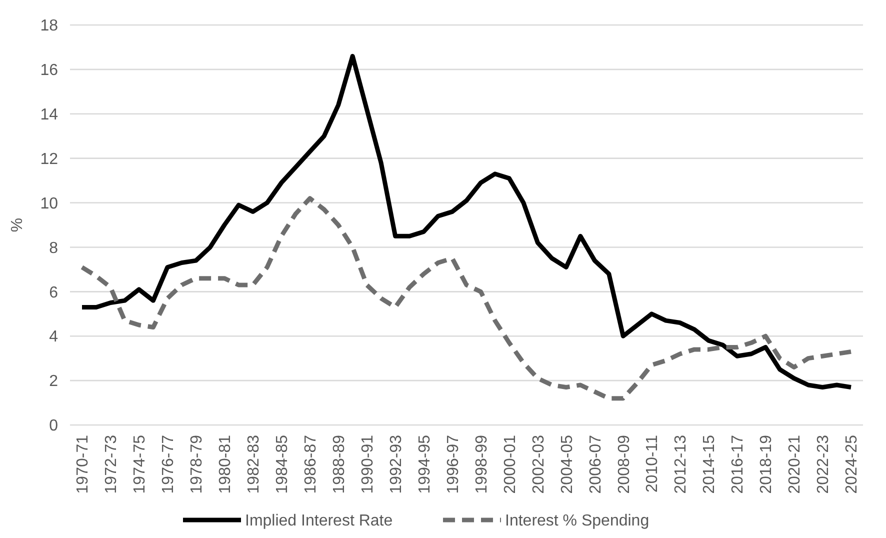  Describe the element at coordinates (852, 464) in the screenshot. I see `x-tick-label: 2024-25` at that location.